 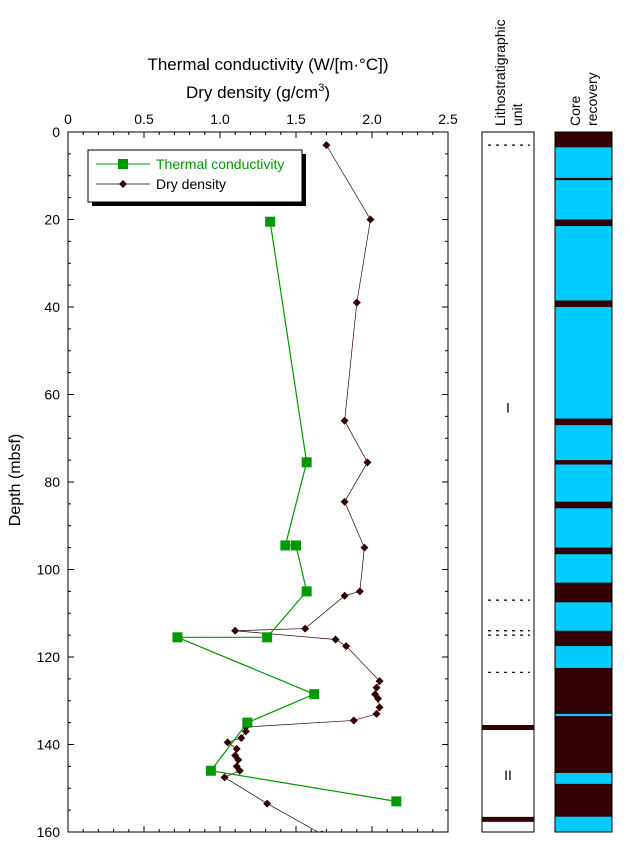 I want to click on legend-marker-thermal, so click(x=123, y=164).